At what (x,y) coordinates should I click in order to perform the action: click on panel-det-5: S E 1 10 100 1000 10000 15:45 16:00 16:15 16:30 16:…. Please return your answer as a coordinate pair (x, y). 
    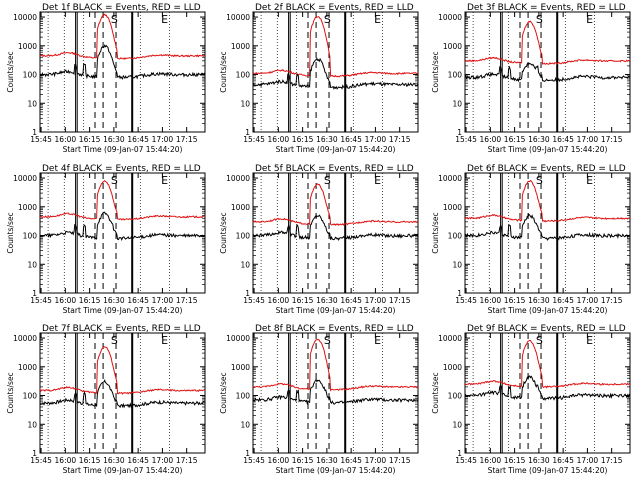
    Looking at the image, I should click on (319, 239).